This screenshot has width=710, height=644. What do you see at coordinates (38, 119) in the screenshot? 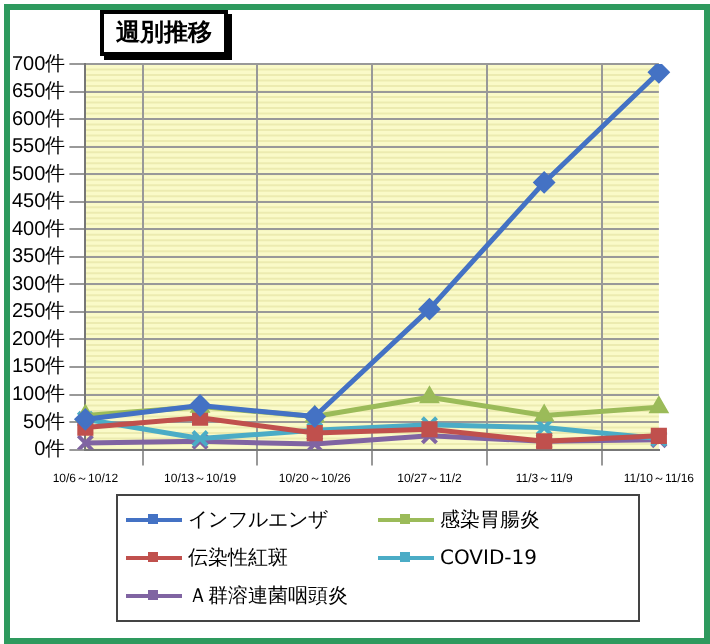
I see `y-tick-label: 600件` at bounding box center [38, 119].